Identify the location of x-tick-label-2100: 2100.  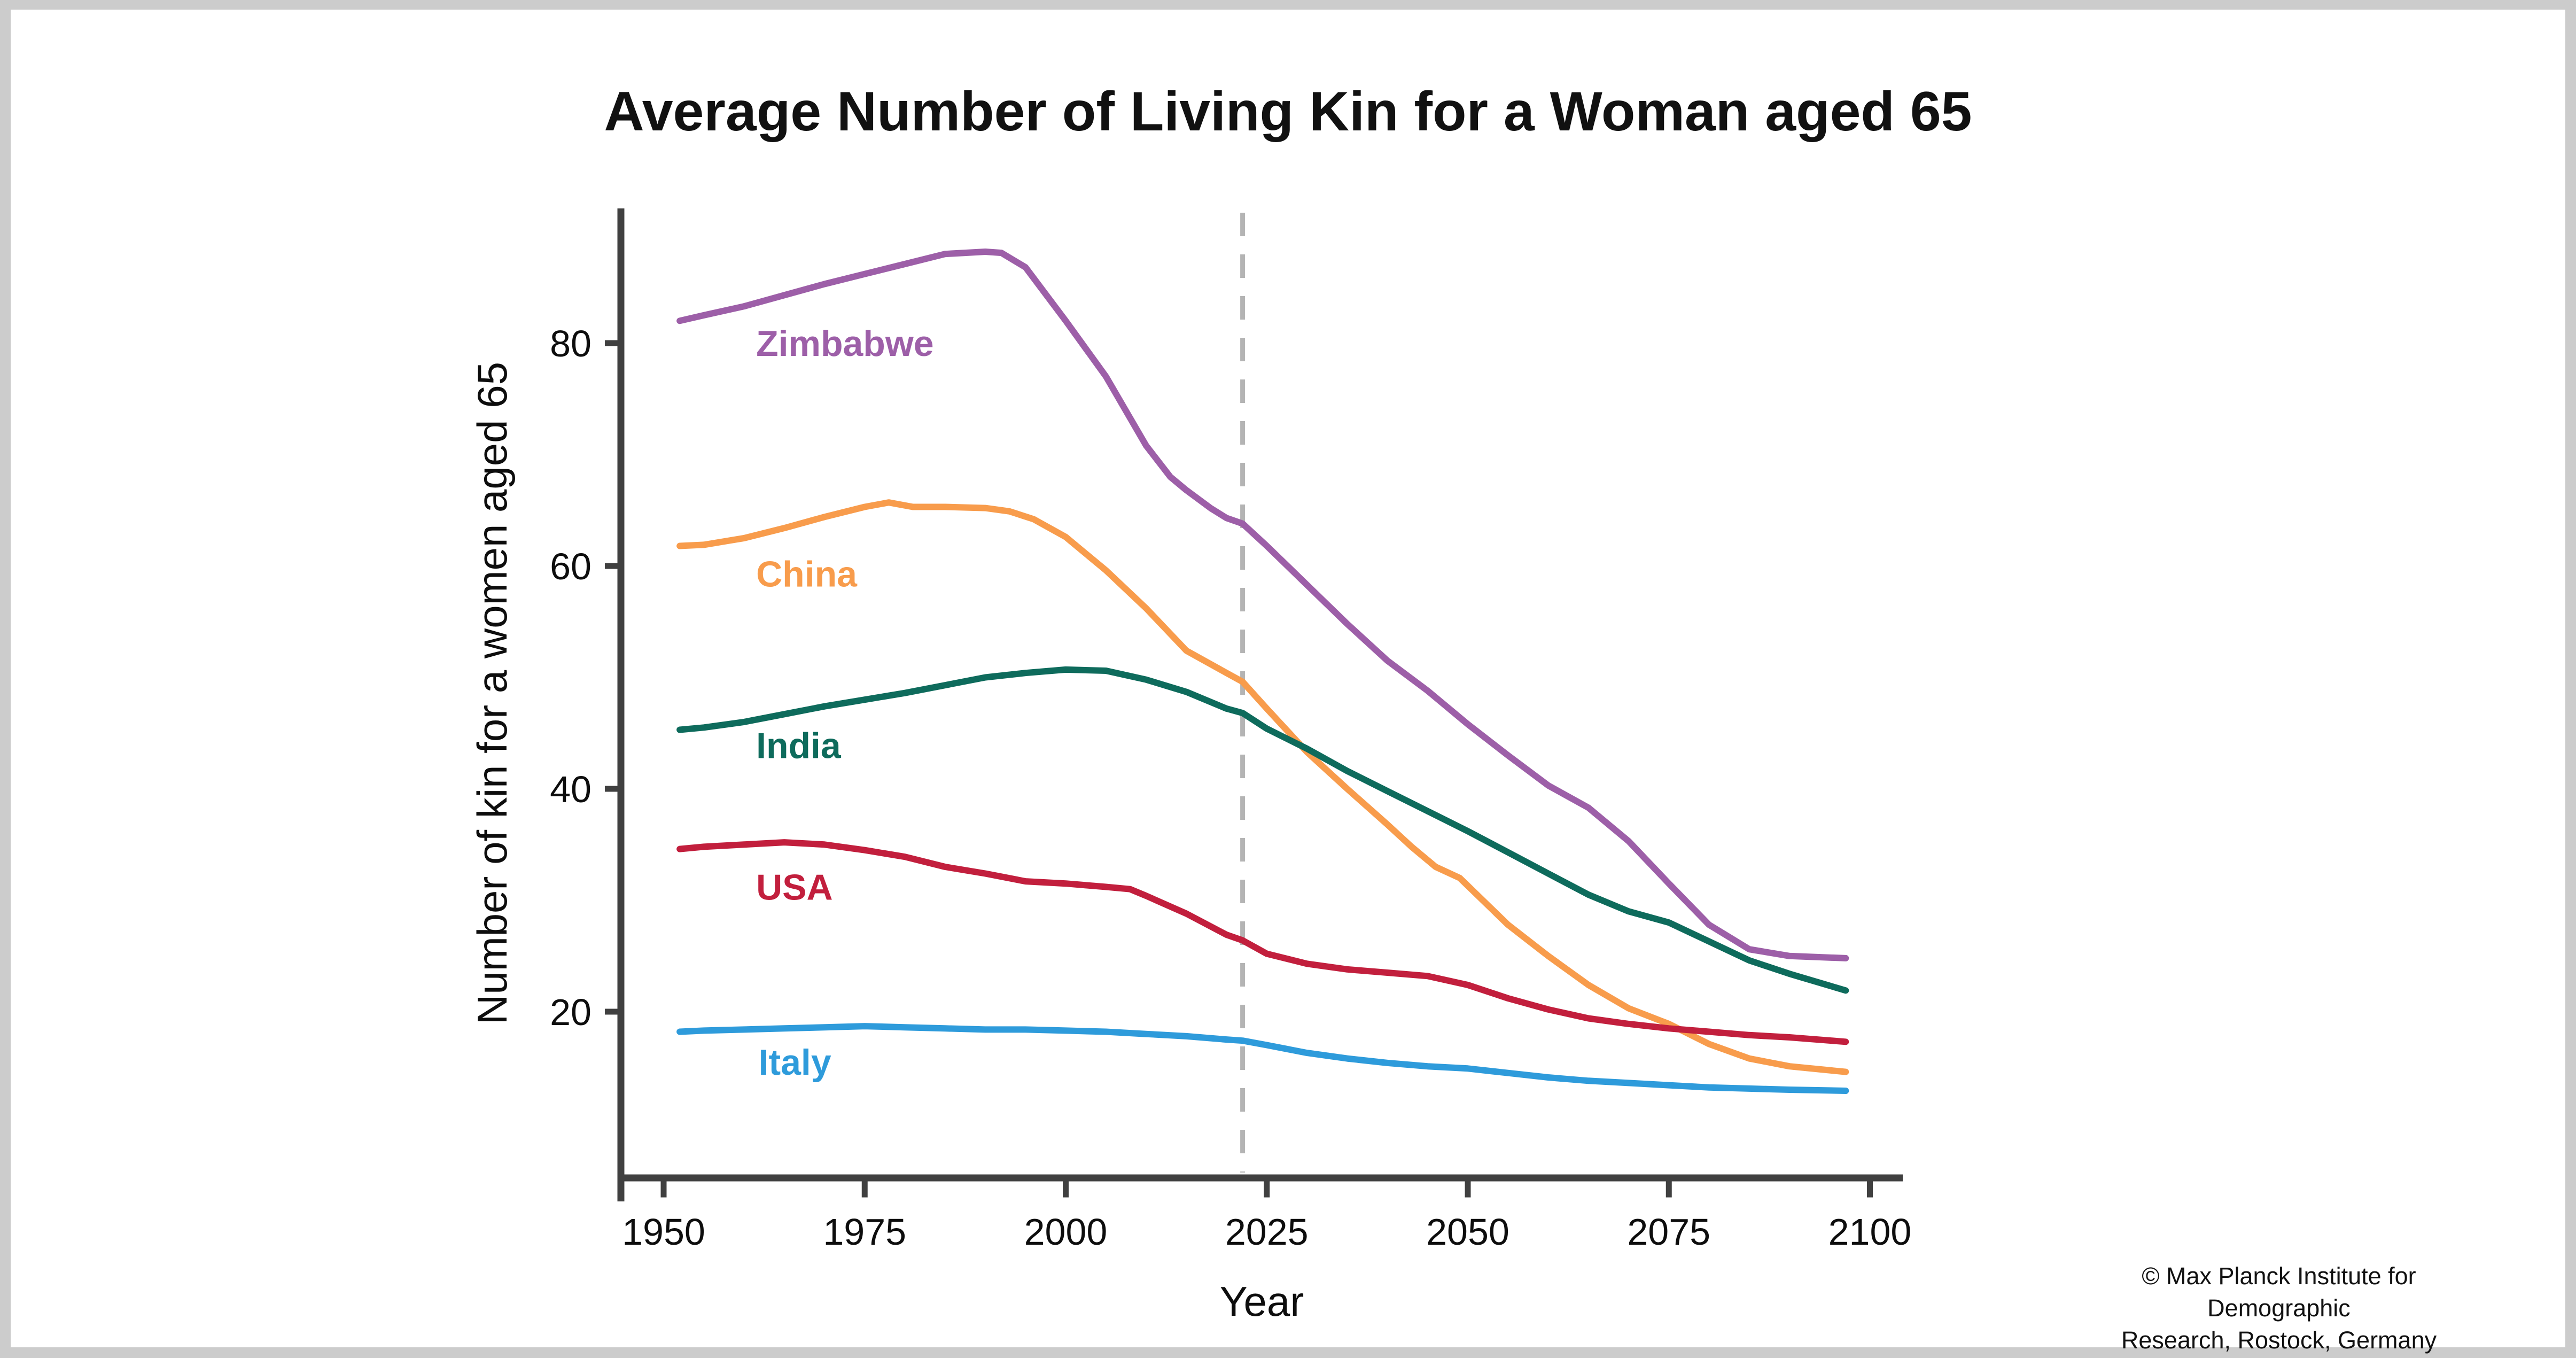
(1870, 1232).